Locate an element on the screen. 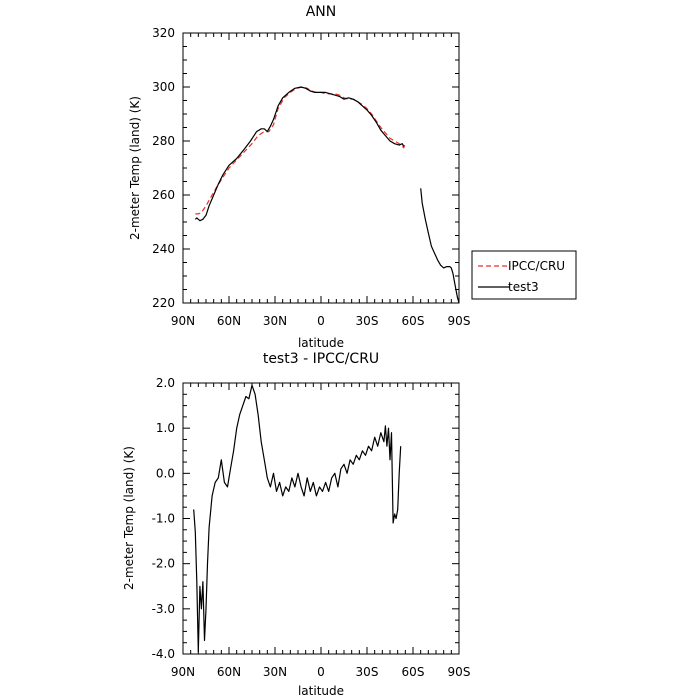 Image resolution: width=700 pixels, height=700 pixels. top-x-tick-label: 90N is located at coordinates (183, 321).